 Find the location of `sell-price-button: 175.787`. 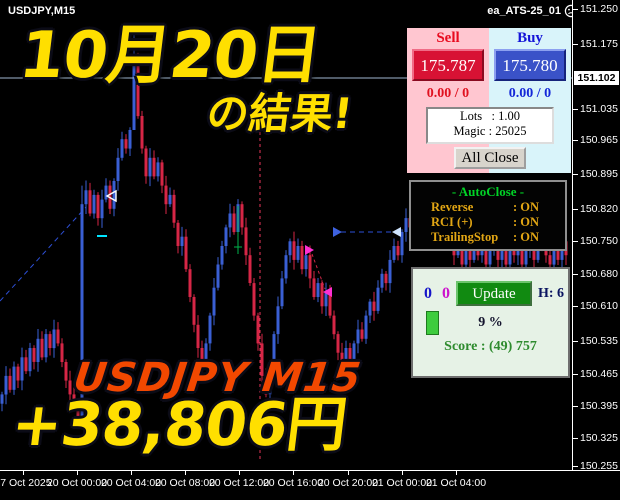

sell-price-button: 175.787 is located at coordinates (448, 65).